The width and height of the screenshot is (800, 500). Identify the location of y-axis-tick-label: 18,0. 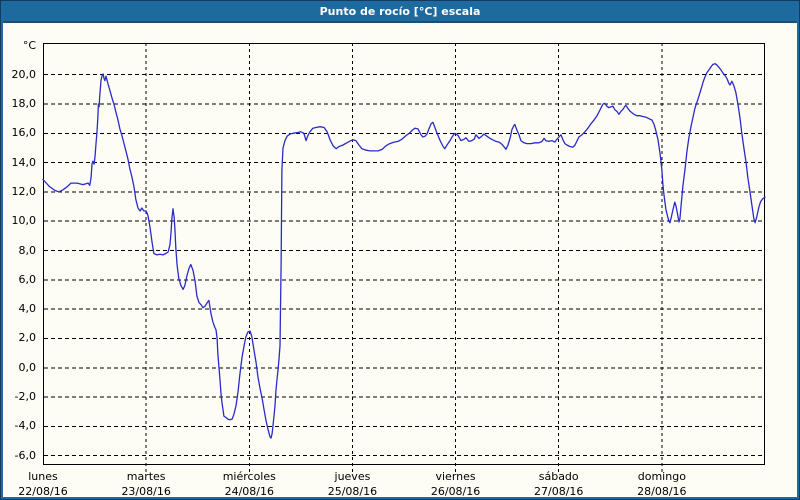
(24, 103).